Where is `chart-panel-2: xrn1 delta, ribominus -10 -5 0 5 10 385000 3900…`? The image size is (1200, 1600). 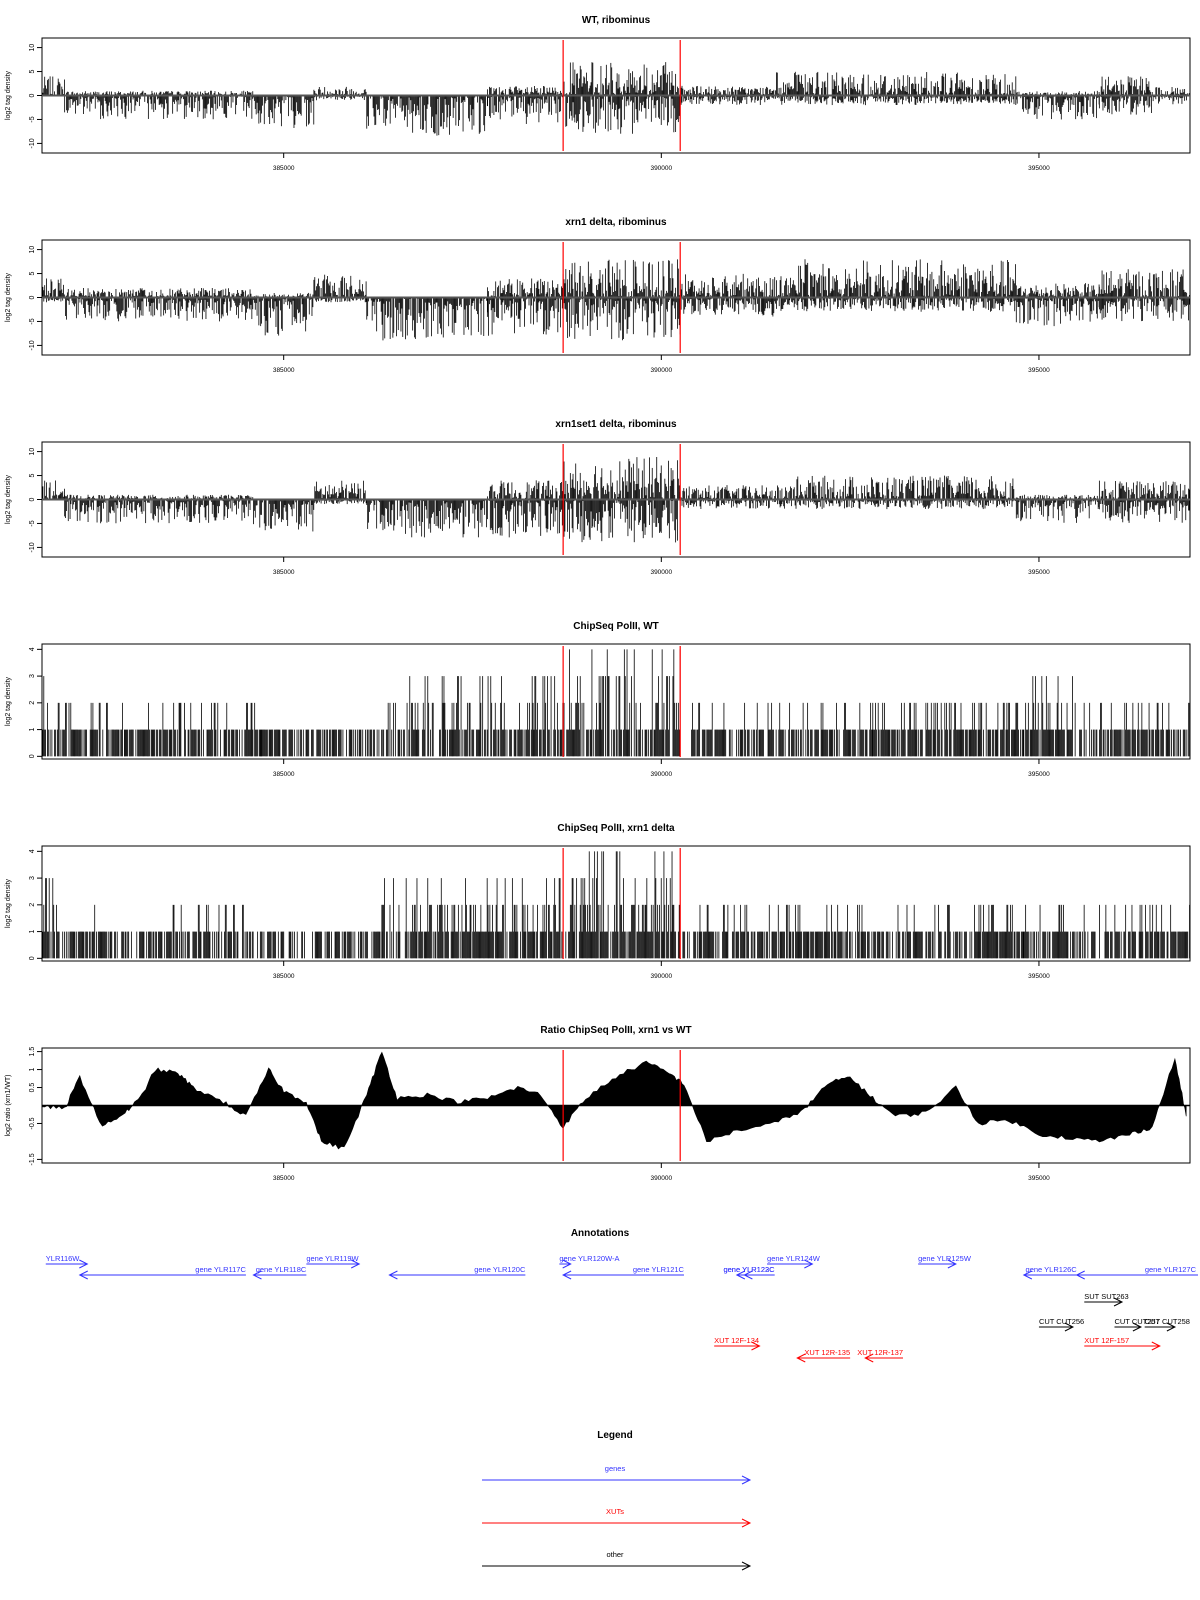
chart-panel-2: xrn1 delta, ribominus -10 -5 0 5 10 385000 3900… is located at coordinates (598, 295).